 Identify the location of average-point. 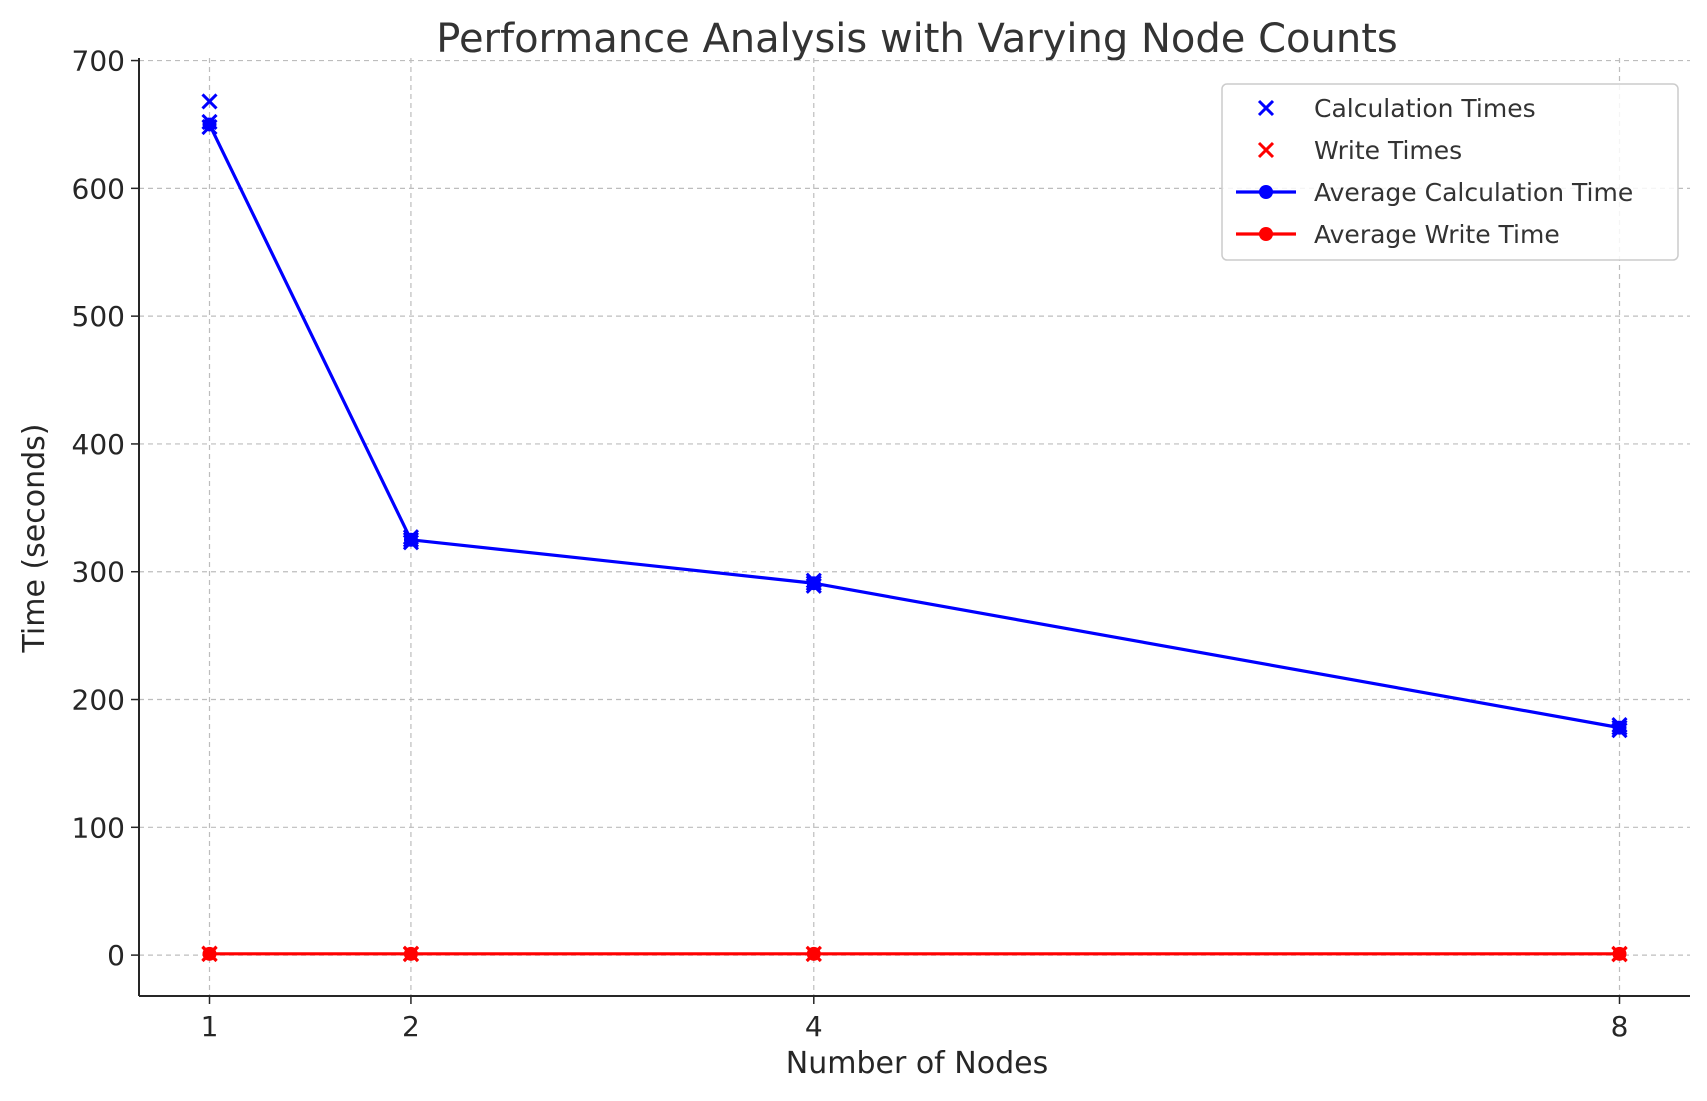
(209, 124).